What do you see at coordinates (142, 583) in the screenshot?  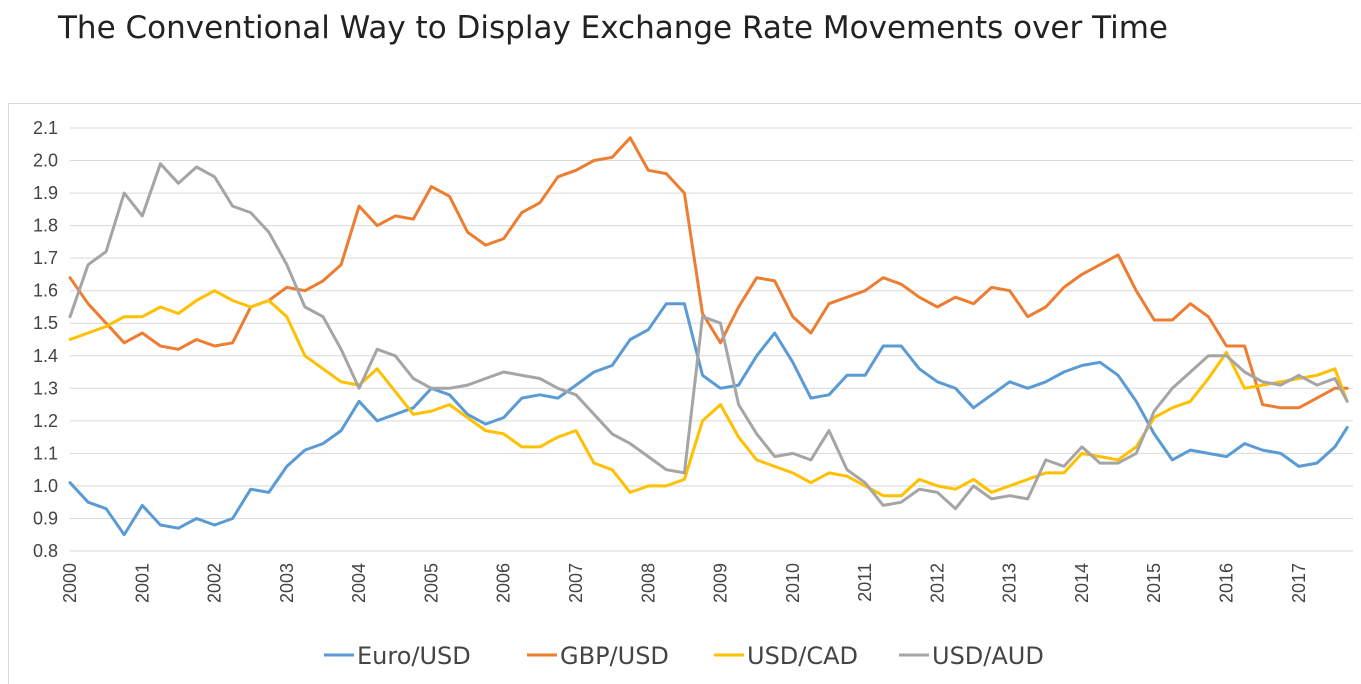 I see `x-tick-label: 2001` at bounding box center [142, 583].